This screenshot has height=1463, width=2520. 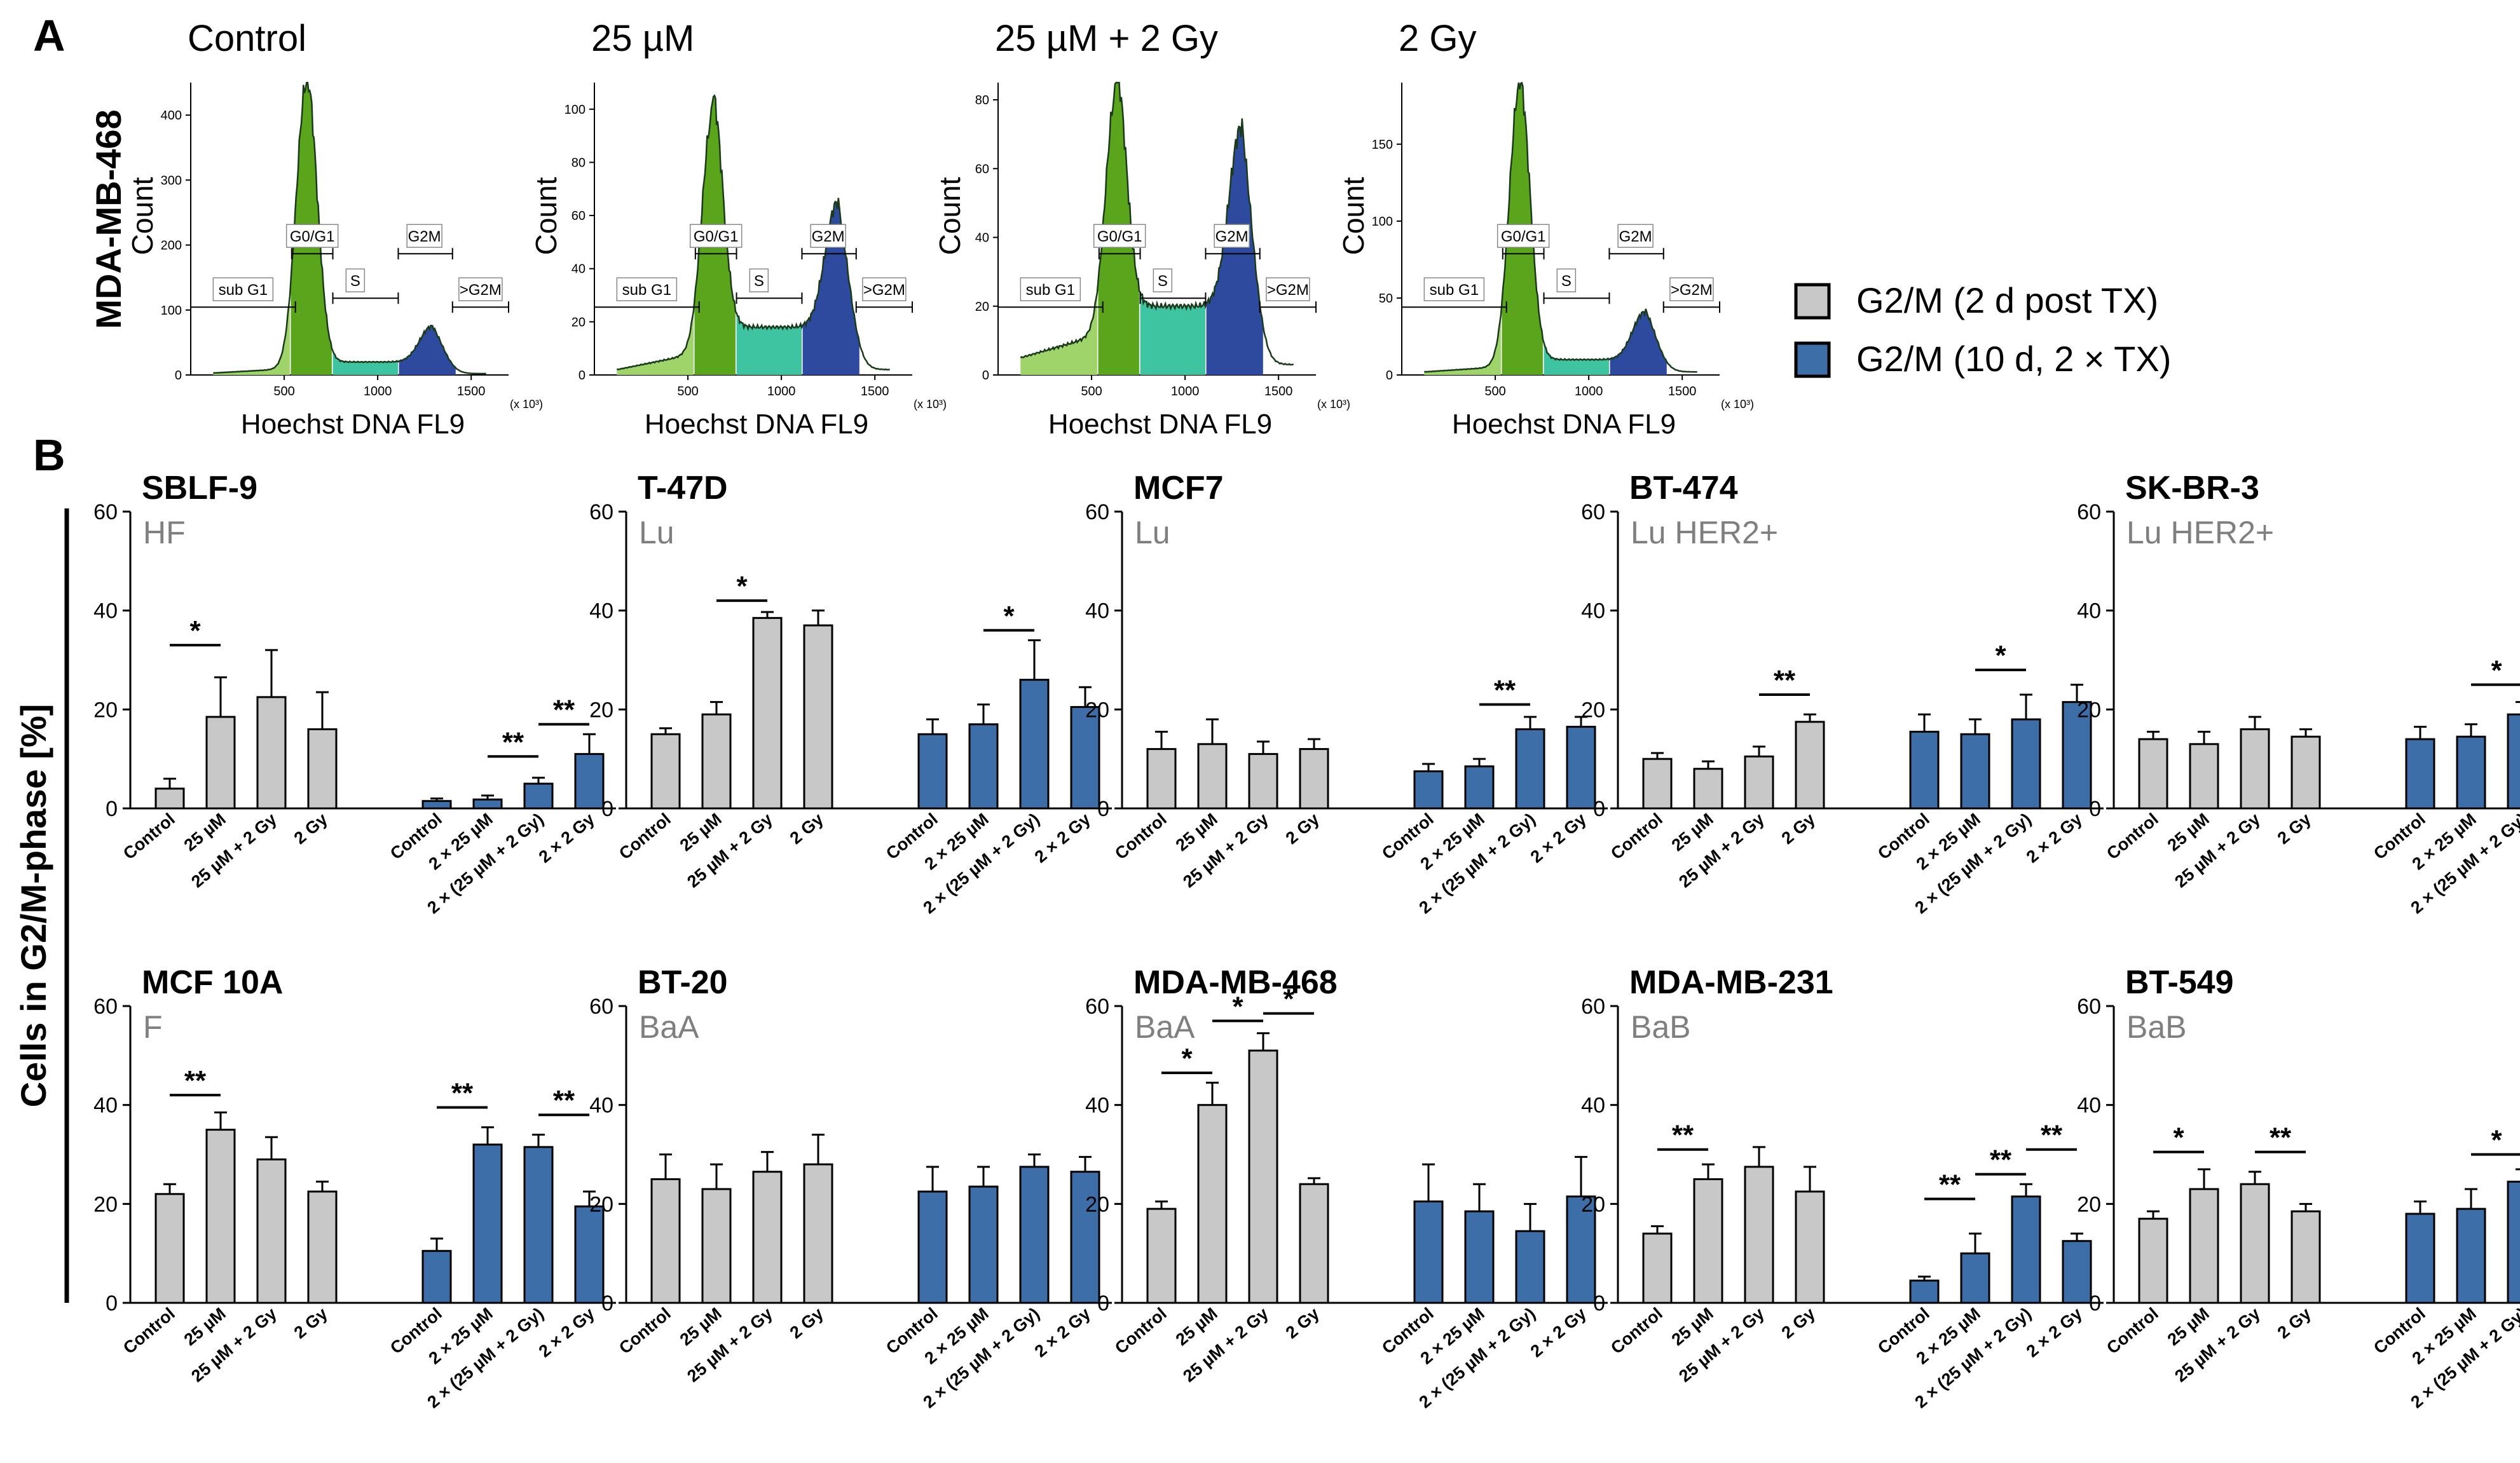 I want to click on bar-chart-subtitle: Lu HER2+, so click(x=1704, y=532).